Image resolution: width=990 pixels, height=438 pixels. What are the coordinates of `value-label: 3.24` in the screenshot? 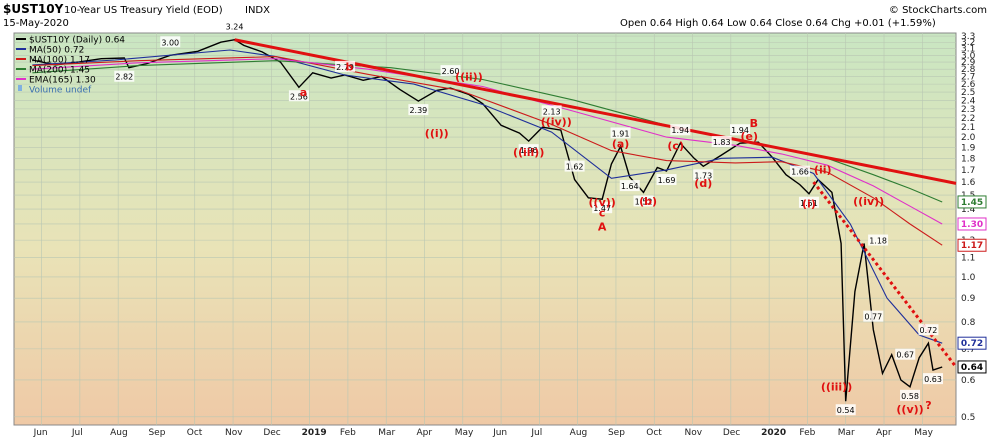 It's located at (235, 27).